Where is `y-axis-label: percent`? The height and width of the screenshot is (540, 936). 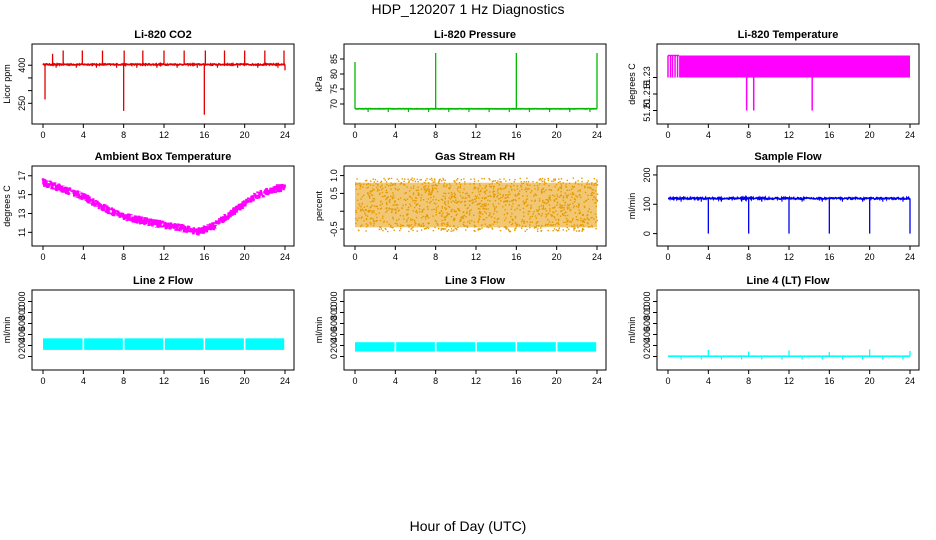
y-axis-label: percent is located at coordinates (319, 205).